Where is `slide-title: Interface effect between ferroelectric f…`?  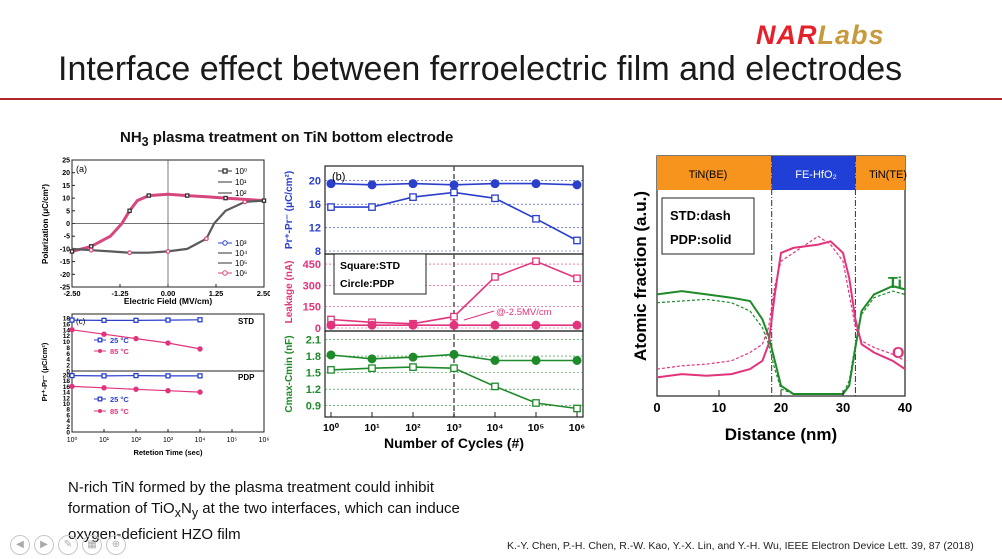 slide-title: Interface effect between ferroelectric f… is located at coordinates (480, 69).